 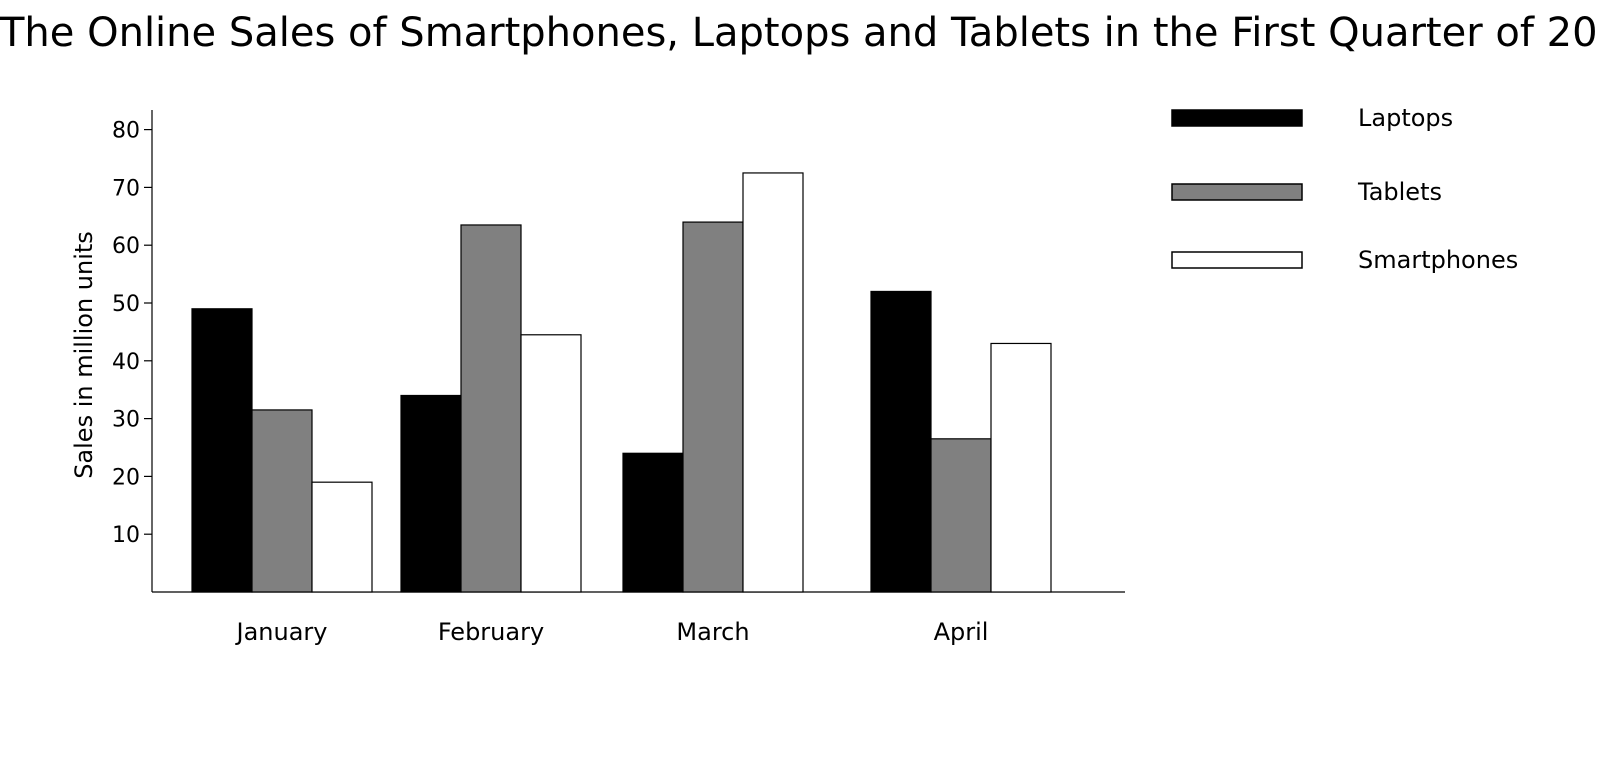 I want to click on bar-tablets-january, so click(x=282, y=501).